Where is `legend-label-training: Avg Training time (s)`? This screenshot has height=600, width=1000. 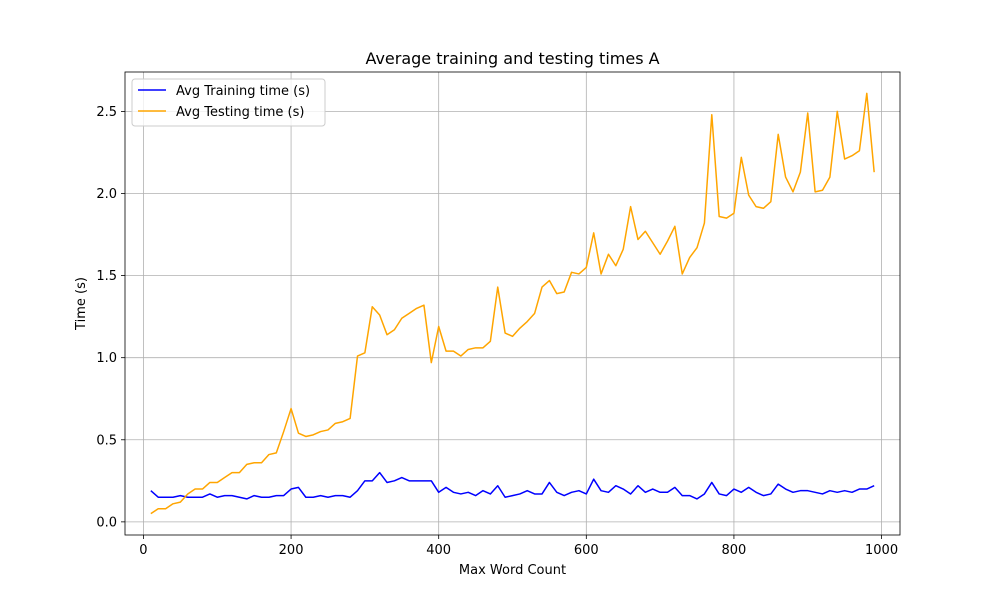
legend-label-training: Avg Training time (s) is located at coordinates (243, 91).